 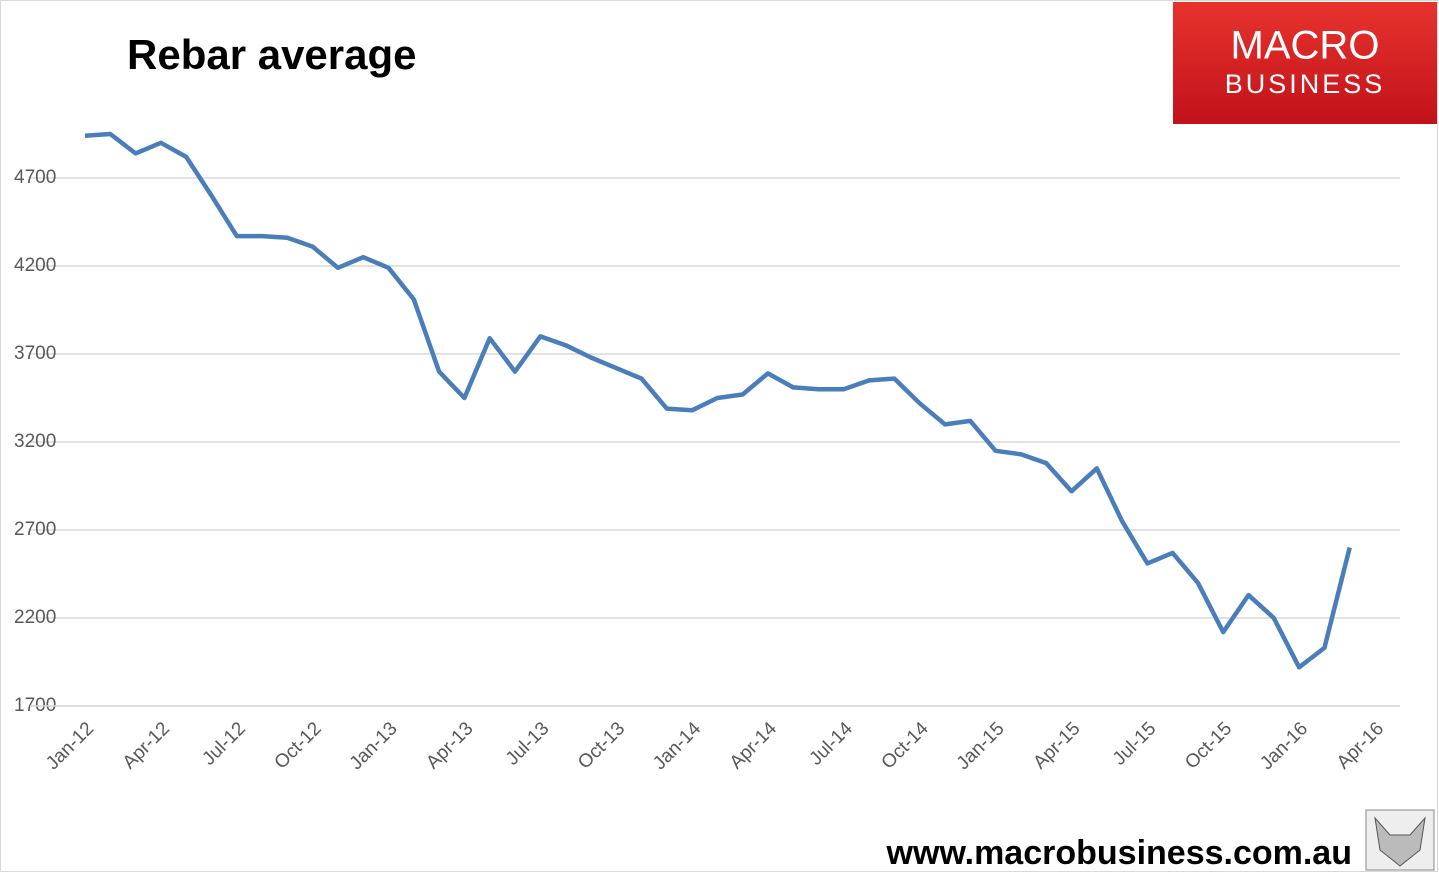 I want to click on y-tick-label: 3200, so click(x=35, y=441).